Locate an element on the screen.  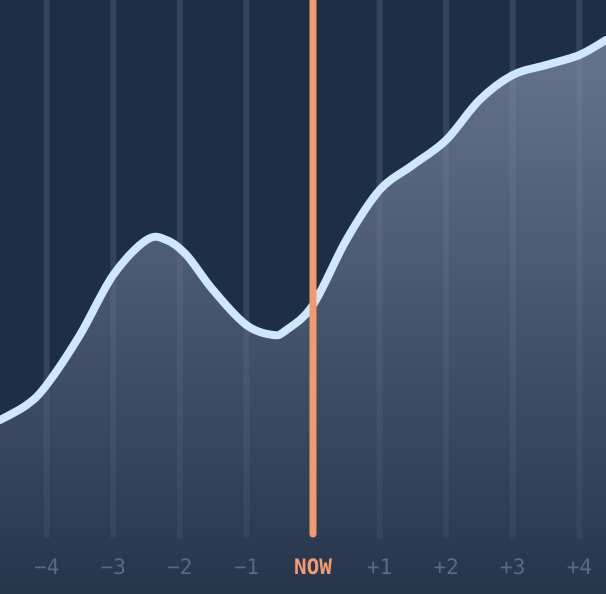
x-tick-label: +3 is located at coordinates (512, 567).